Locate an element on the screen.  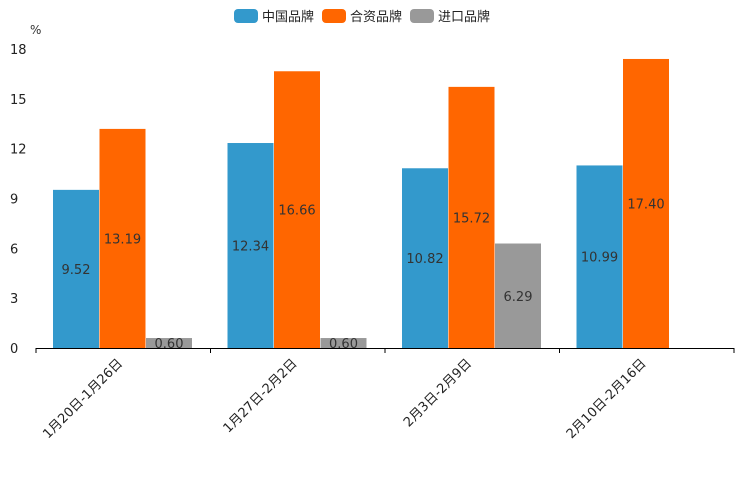
x-tick-label: 1月20日-1月26日 is located at coordinates (83, 399).